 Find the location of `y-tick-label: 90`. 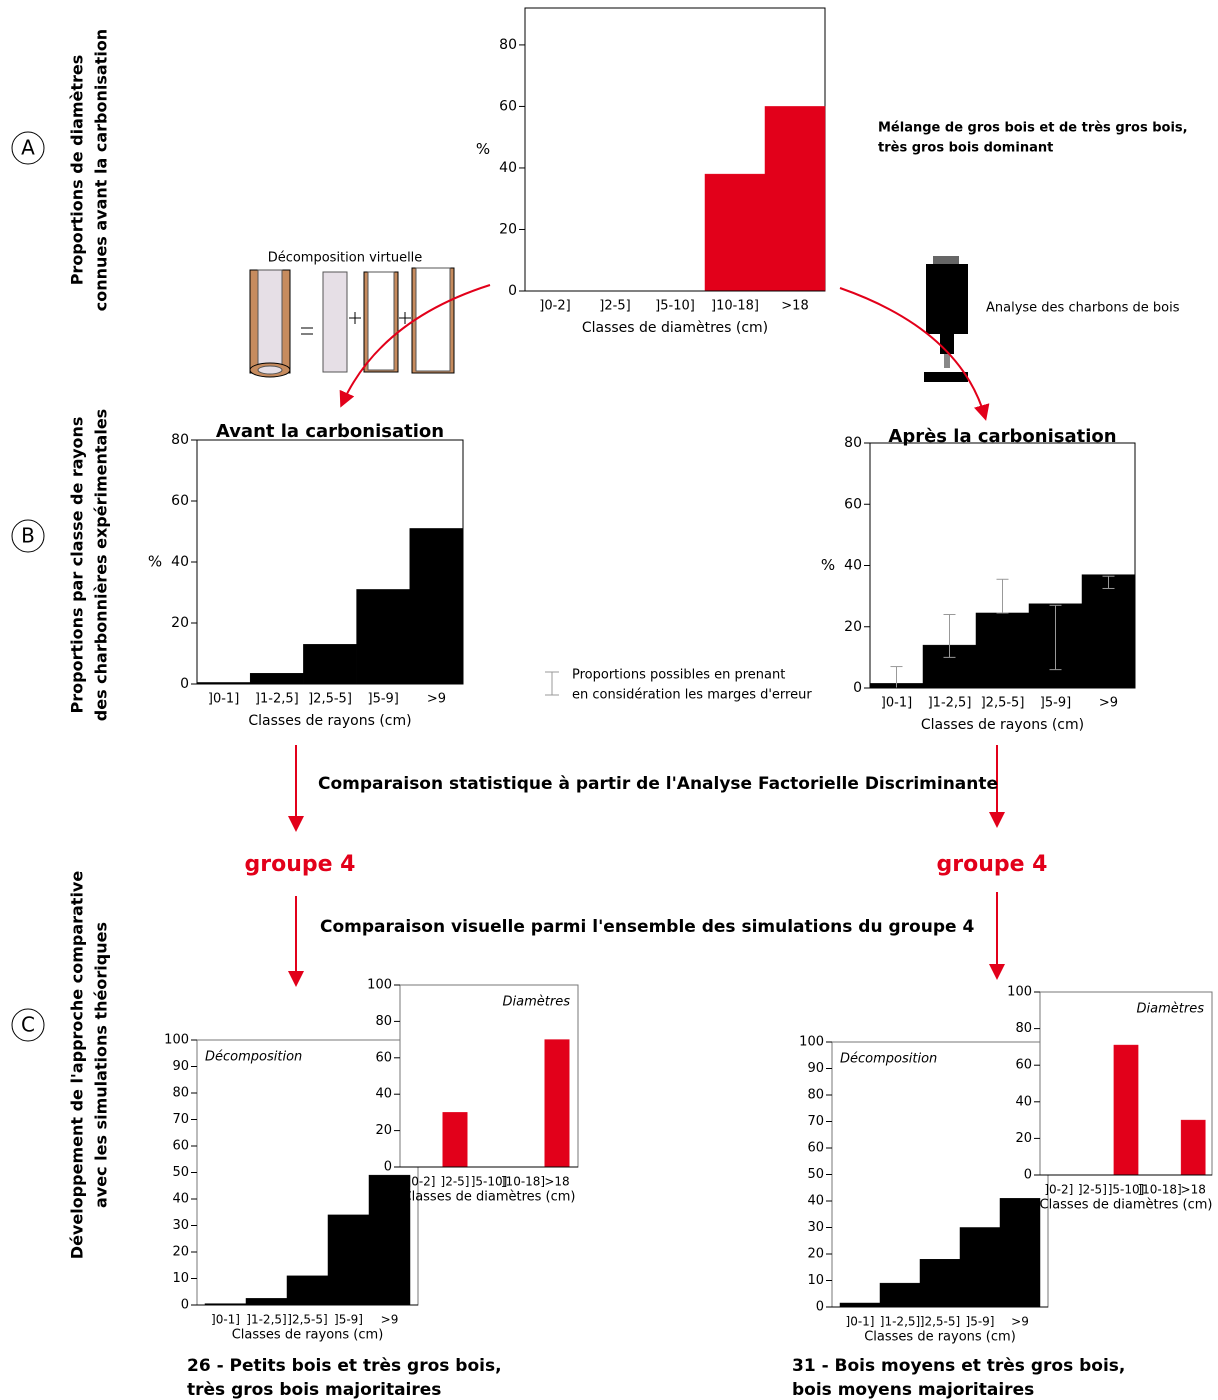

y-tick-label: 90 is located at coordinates (180, 1066).